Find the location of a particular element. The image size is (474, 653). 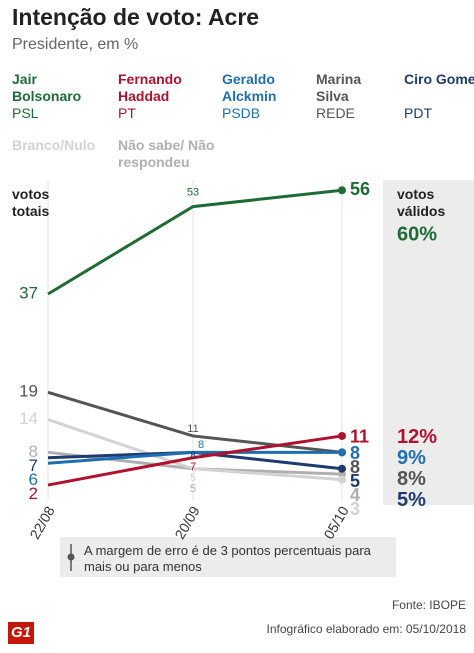

legend-party: PDT is located at coordinates (418, 113).